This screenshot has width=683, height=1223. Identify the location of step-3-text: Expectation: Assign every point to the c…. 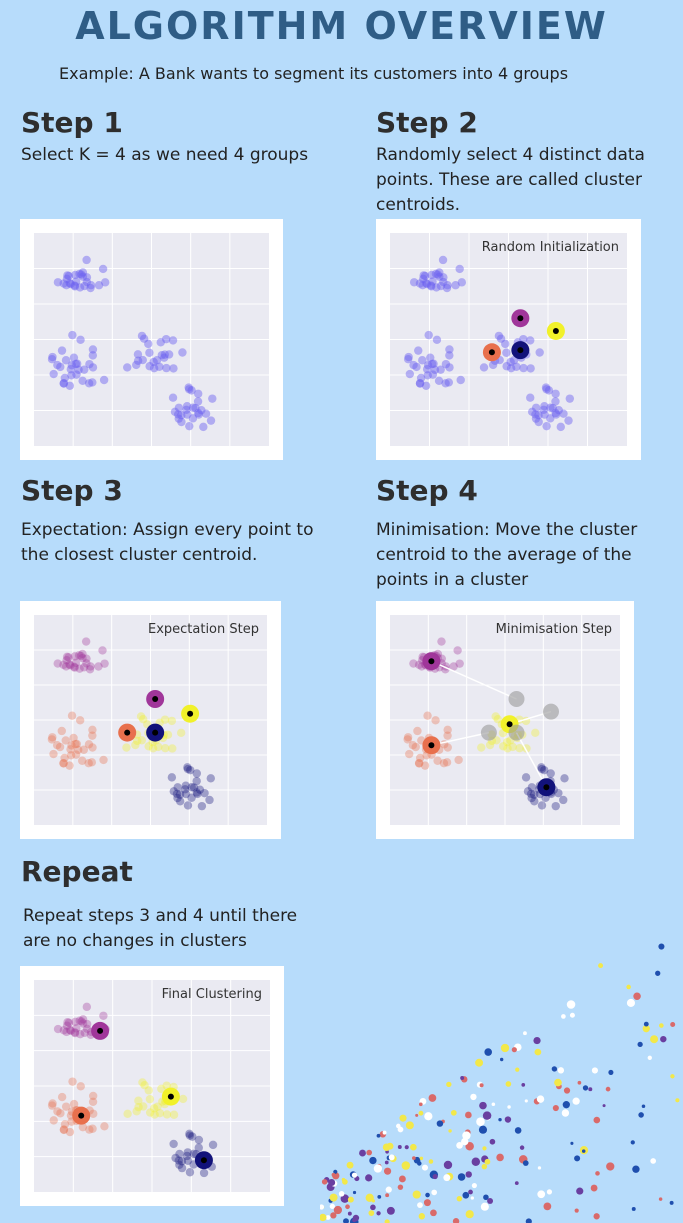
(167, 542).